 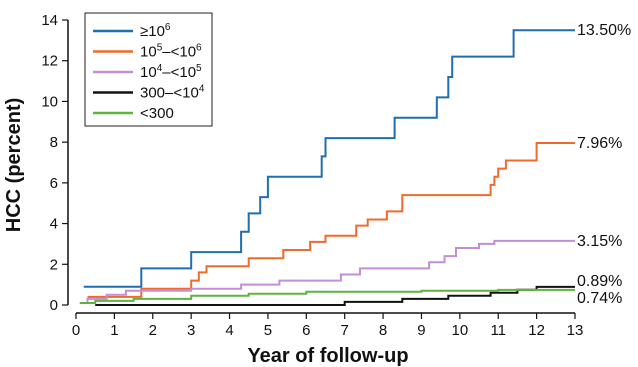 I want to click on legend: ≥106 105–<106 104–<105 300–<104 <300, so click(x=148, y=69).